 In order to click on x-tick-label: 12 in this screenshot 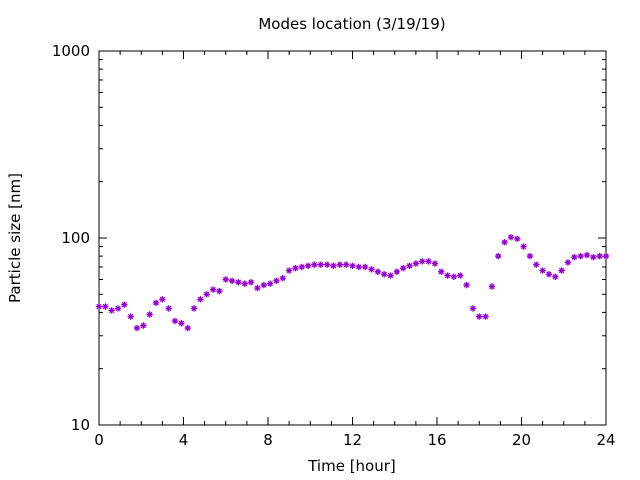, I will do `click(352, 440)`.